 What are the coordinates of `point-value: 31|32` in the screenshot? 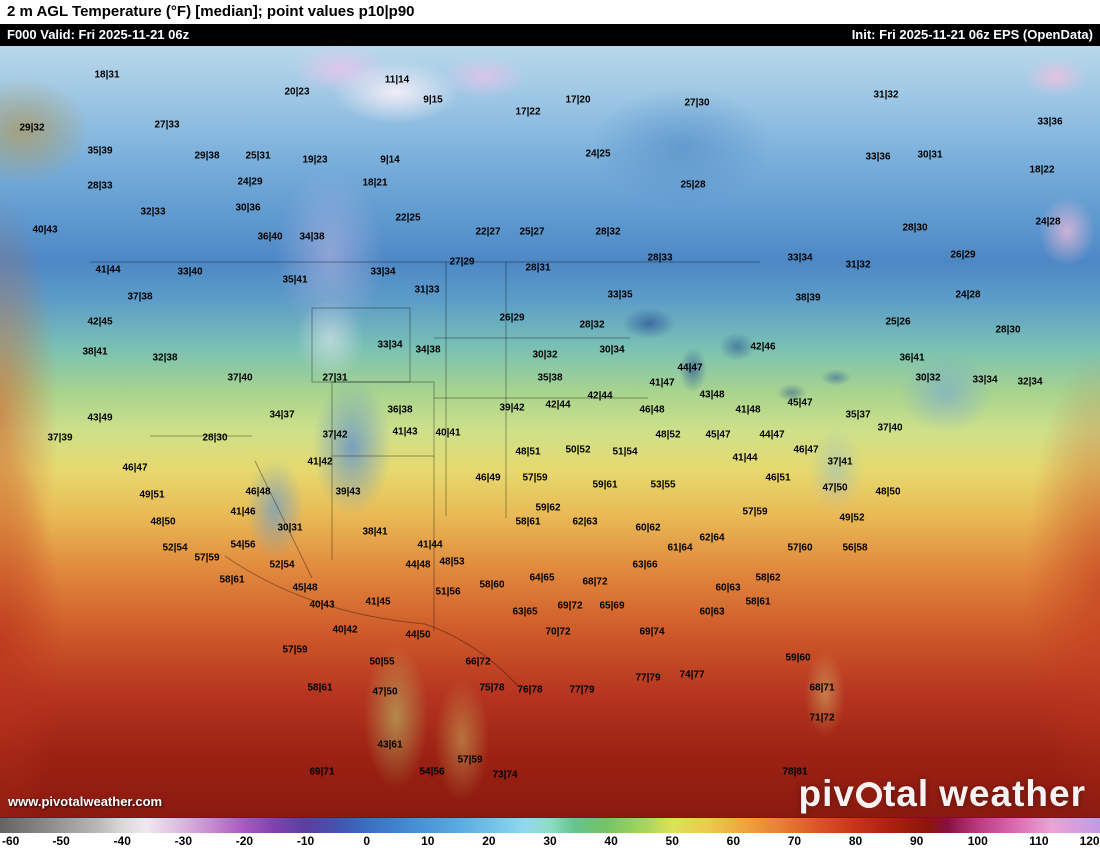 It's located at (858, 265).